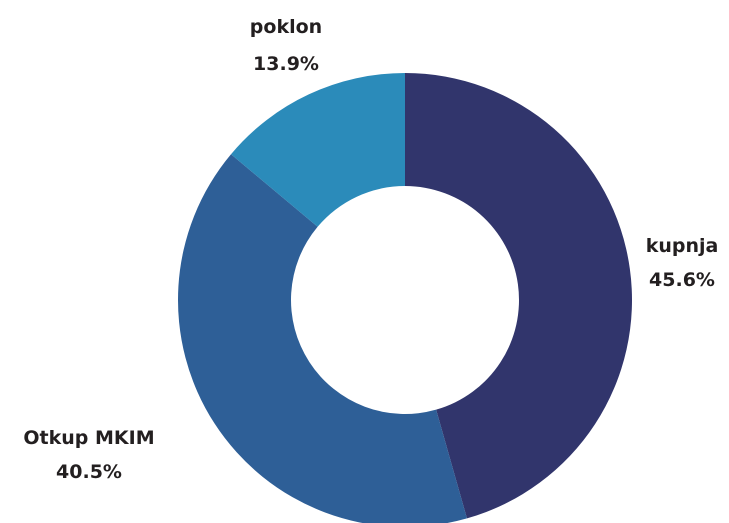 Image resolution: width=729 pixels, height=523 pixels. Describe the element at coordinates (286, 64) in the screenshot. I see `slice-value-poklon: 13.9%` at that location.